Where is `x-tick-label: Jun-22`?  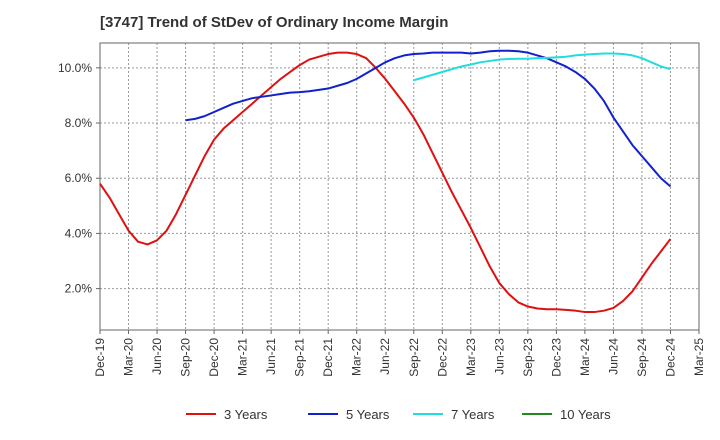
x-tick-label: Jun-22 is located at coordinates (385, 356).